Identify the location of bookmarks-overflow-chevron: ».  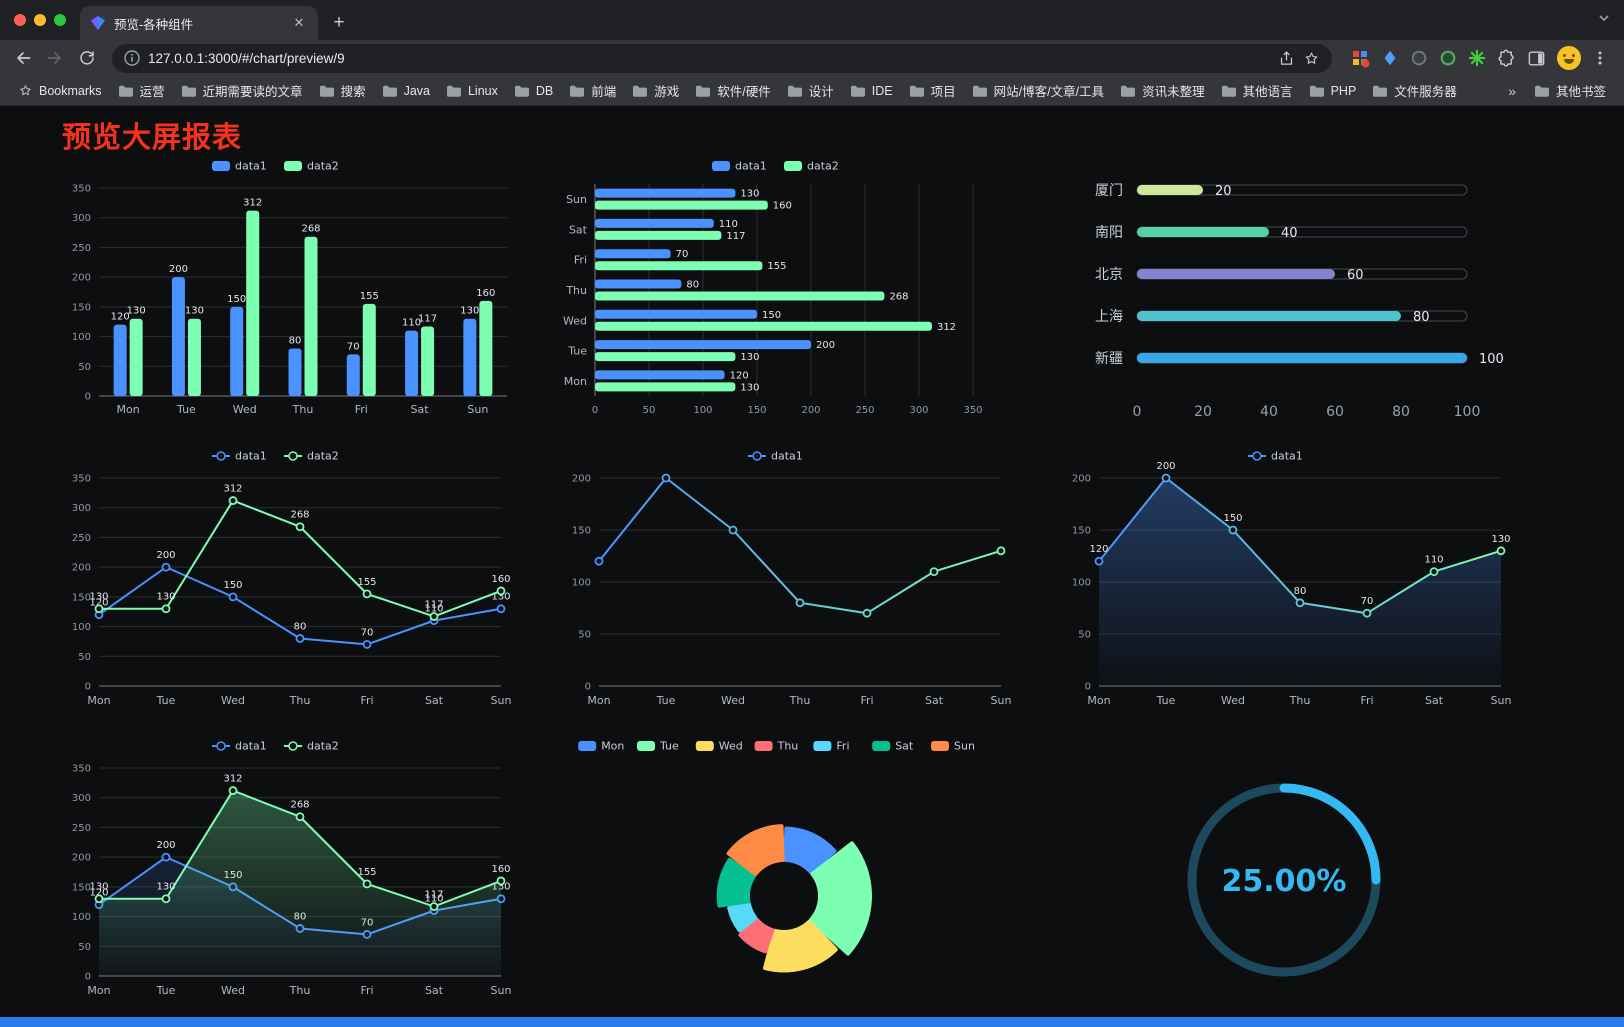
(1512, 90).